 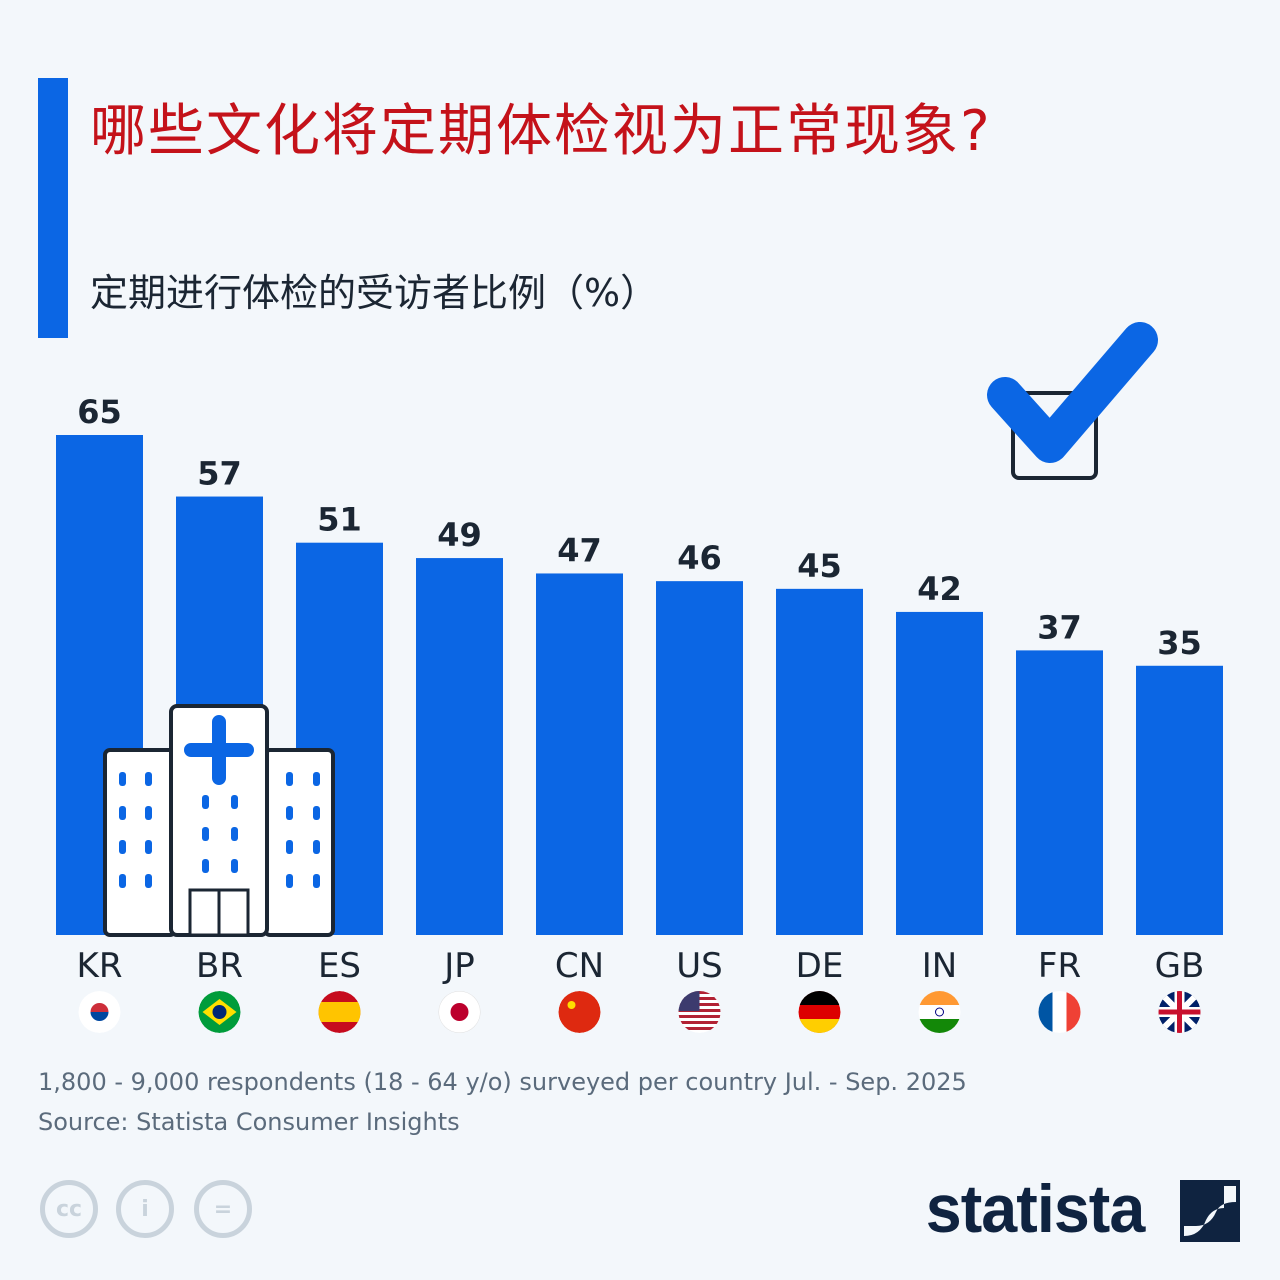 What do you see at coordinates (1210, 1211) in the screenshot?
I see `statista-logo-icon` at bounding box center [1210, 1211].